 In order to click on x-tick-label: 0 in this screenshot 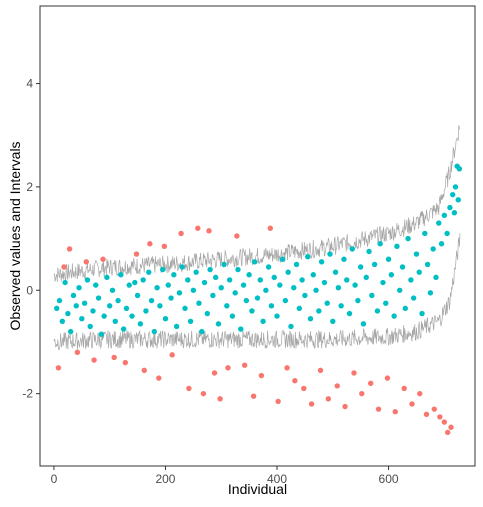, I will do `click(54, 479)`.